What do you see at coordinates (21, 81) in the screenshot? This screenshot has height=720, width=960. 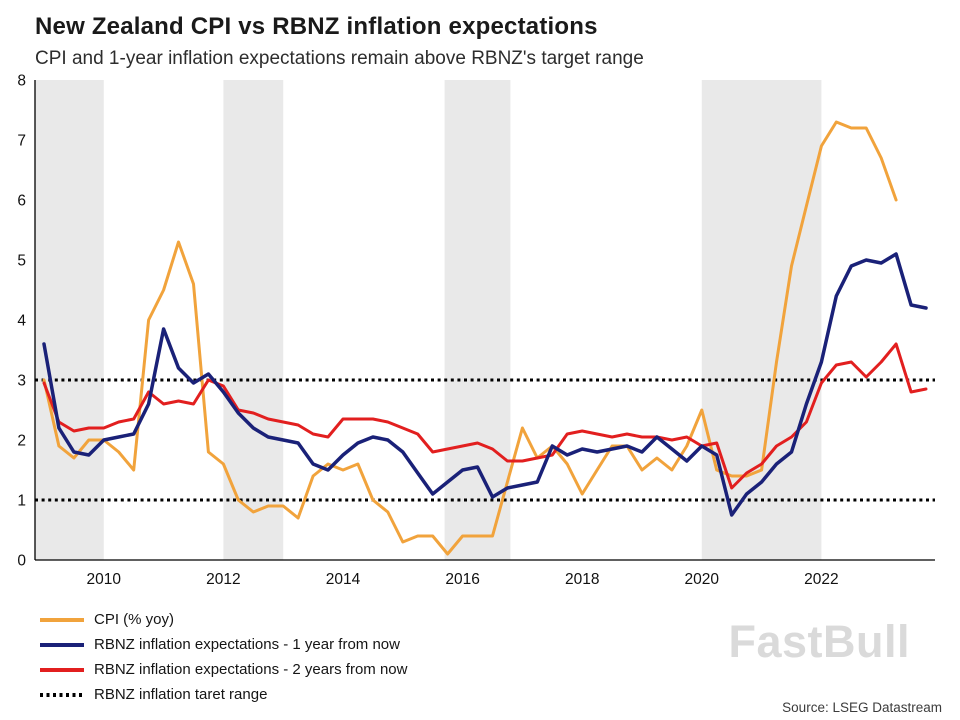 I see `y-tick-label: 8` at bounding box center [21, 81].